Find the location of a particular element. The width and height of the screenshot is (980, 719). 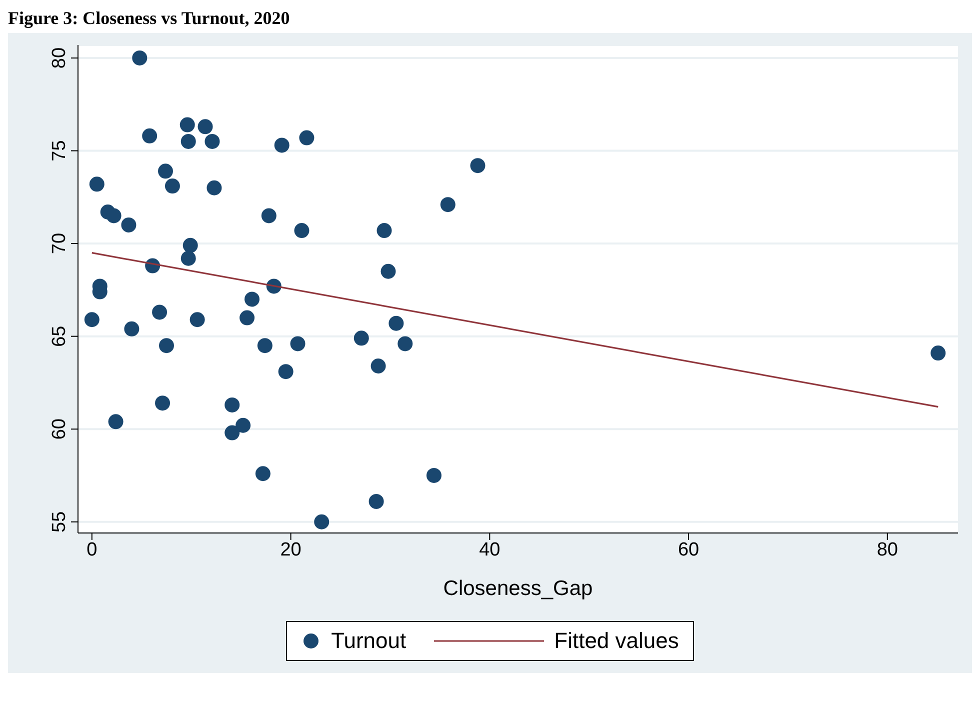

y-tick-label: 60 is located at coordinates (59, 429).